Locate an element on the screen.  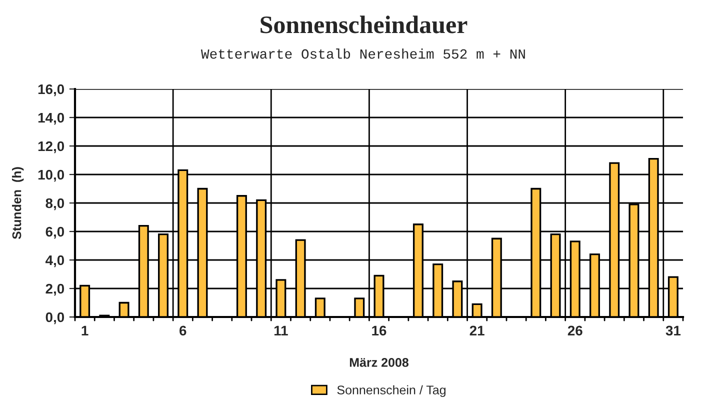
y-tick-label: 14,0 is located at coordinates (51, 118).